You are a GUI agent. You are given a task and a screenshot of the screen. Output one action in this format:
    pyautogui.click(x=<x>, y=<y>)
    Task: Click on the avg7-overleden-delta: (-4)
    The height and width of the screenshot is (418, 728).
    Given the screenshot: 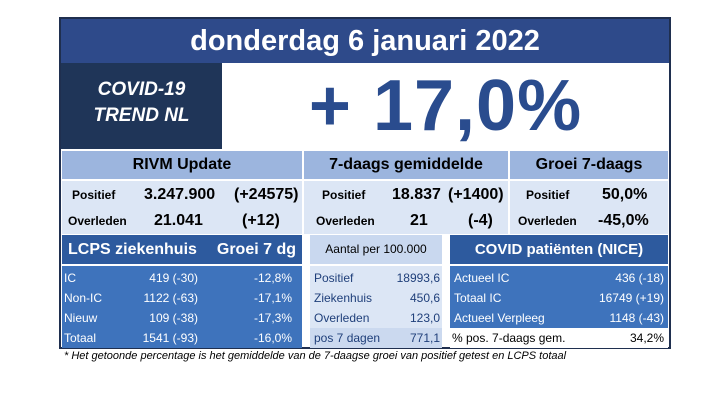 What is the action you would take?
    pyautogui.click(x=480, y=220)
    